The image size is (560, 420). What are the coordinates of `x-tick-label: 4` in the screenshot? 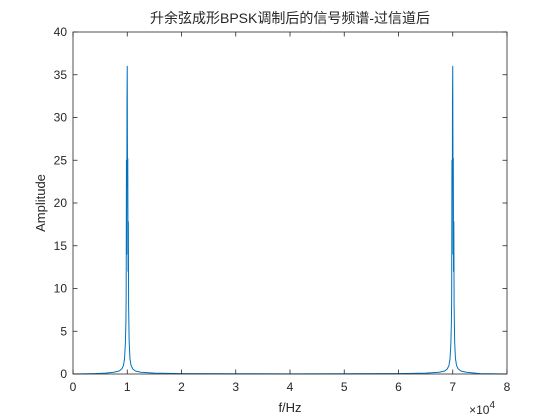 It's located at (290, 387).